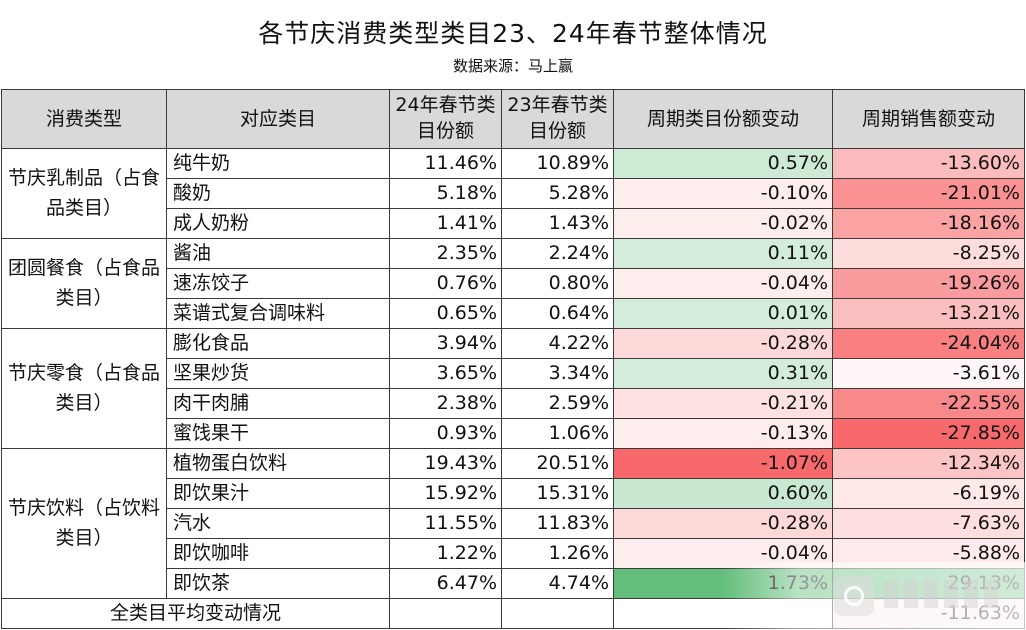  Describe the element at coordinates (445, 253) in the screenshot. I see `share-24-cell: 2.35%` at that location.